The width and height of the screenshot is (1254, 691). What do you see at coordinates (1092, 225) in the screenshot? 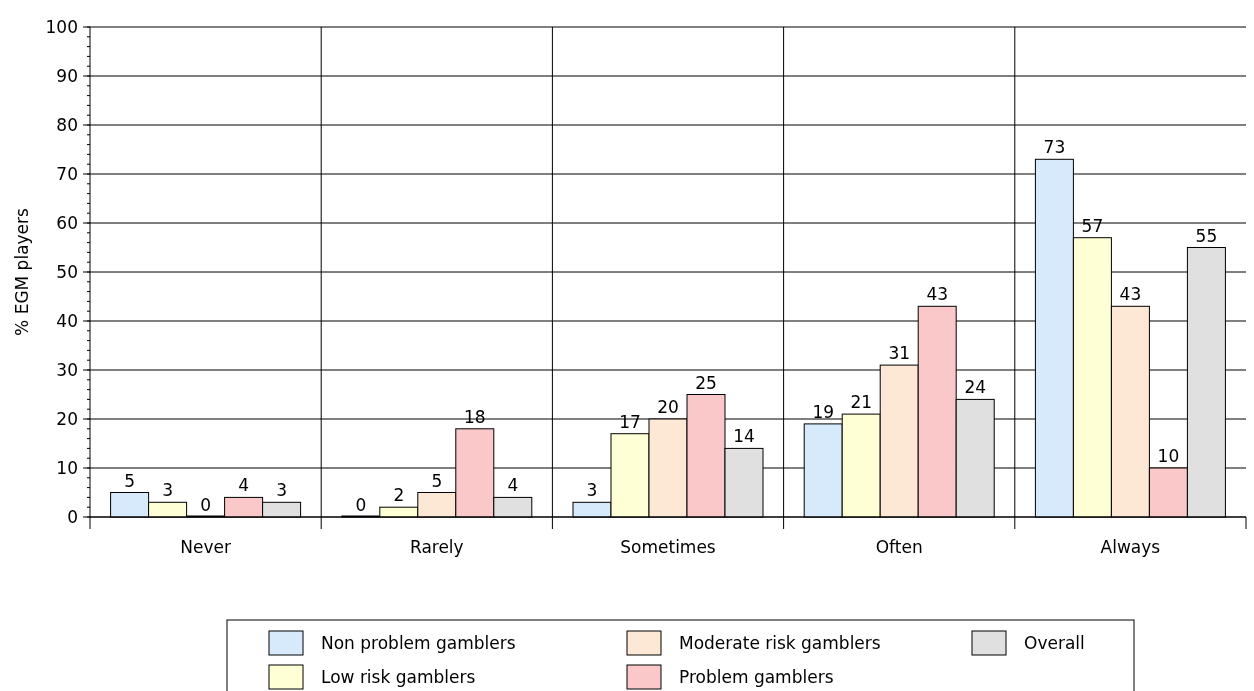
I see `data-label: 57` at bounding box center [1092, 225].